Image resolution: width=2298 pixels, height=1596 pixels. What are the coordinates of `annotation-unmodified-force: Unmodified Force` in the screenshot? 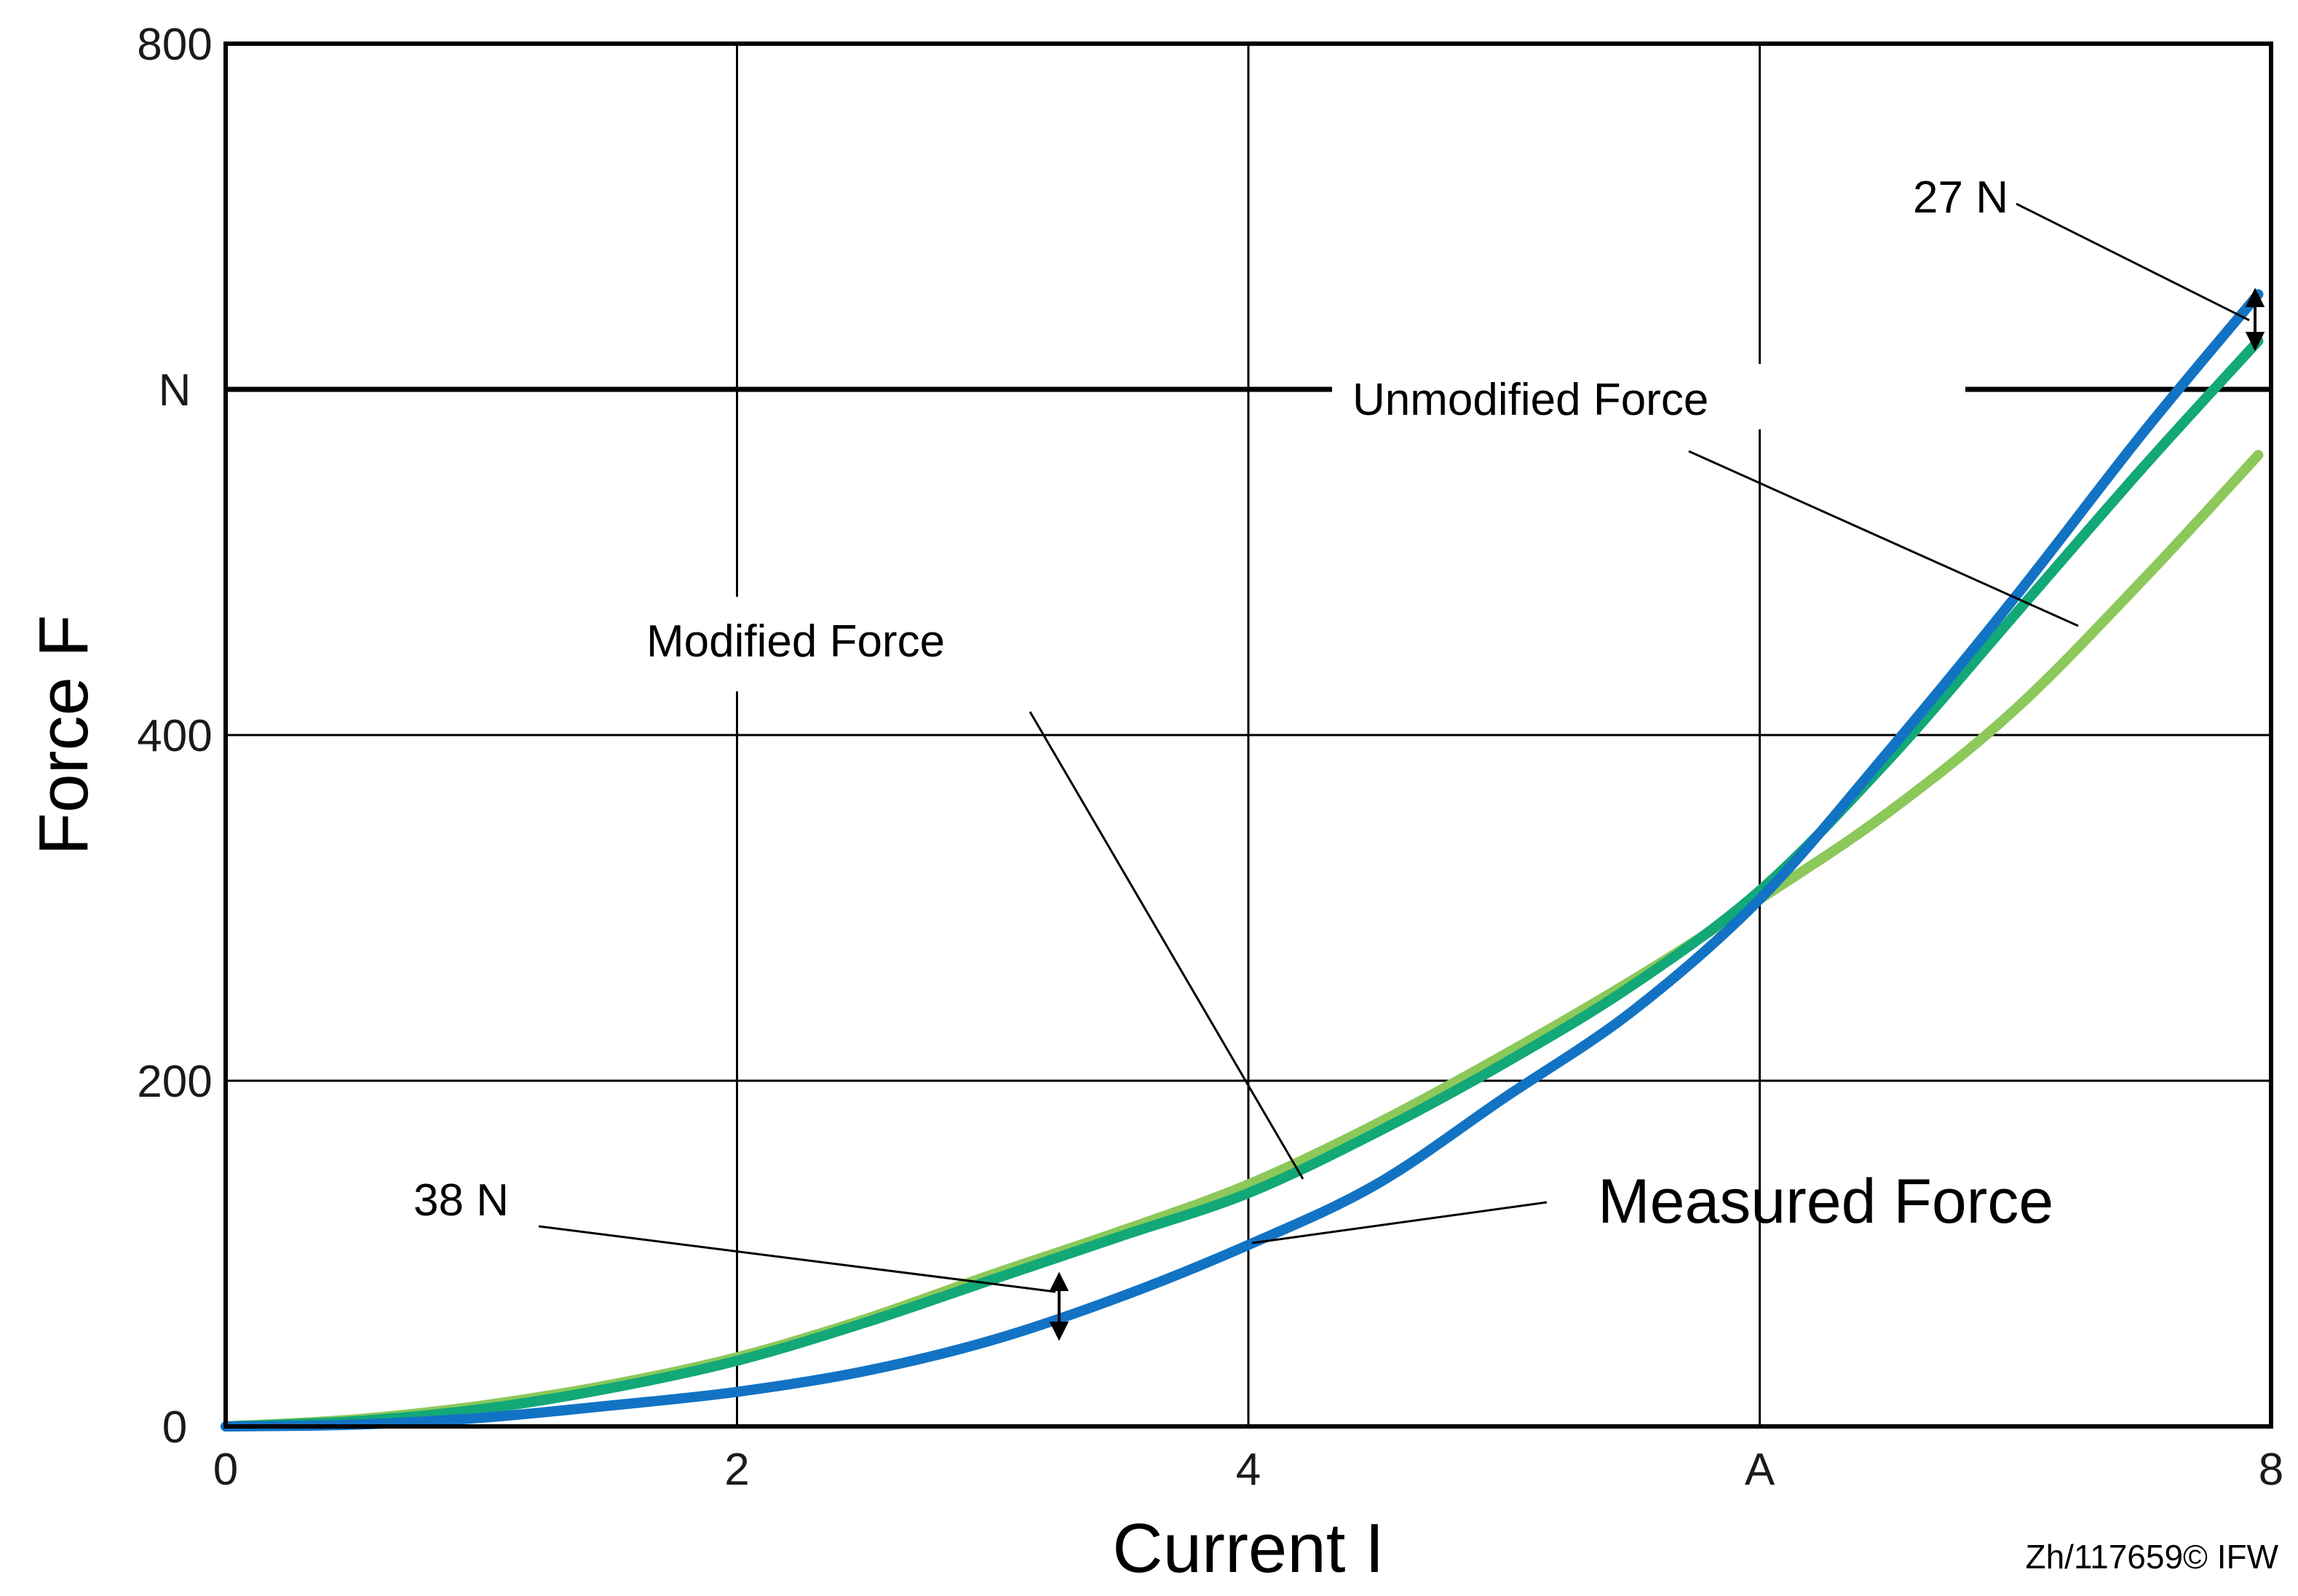 It's located at (1530, 400).